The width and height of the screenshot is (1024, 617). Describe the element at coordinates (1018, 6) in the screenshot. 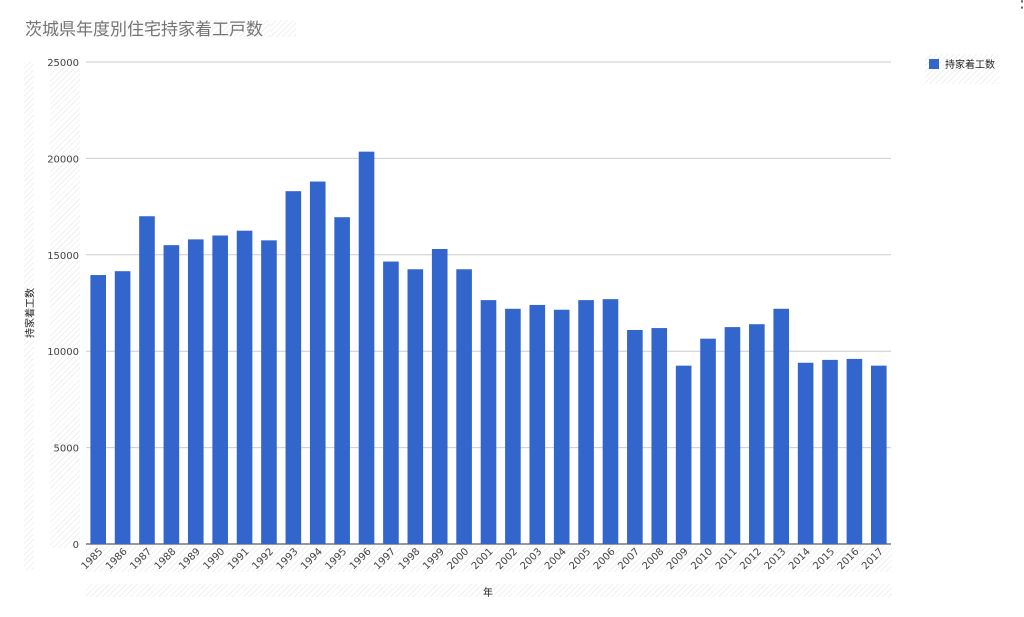

I see `vertical-dots-icon: ⋮` at that location.